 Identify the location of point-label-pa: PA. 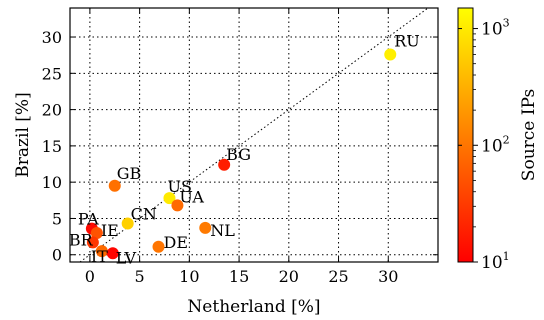
(88, 219).